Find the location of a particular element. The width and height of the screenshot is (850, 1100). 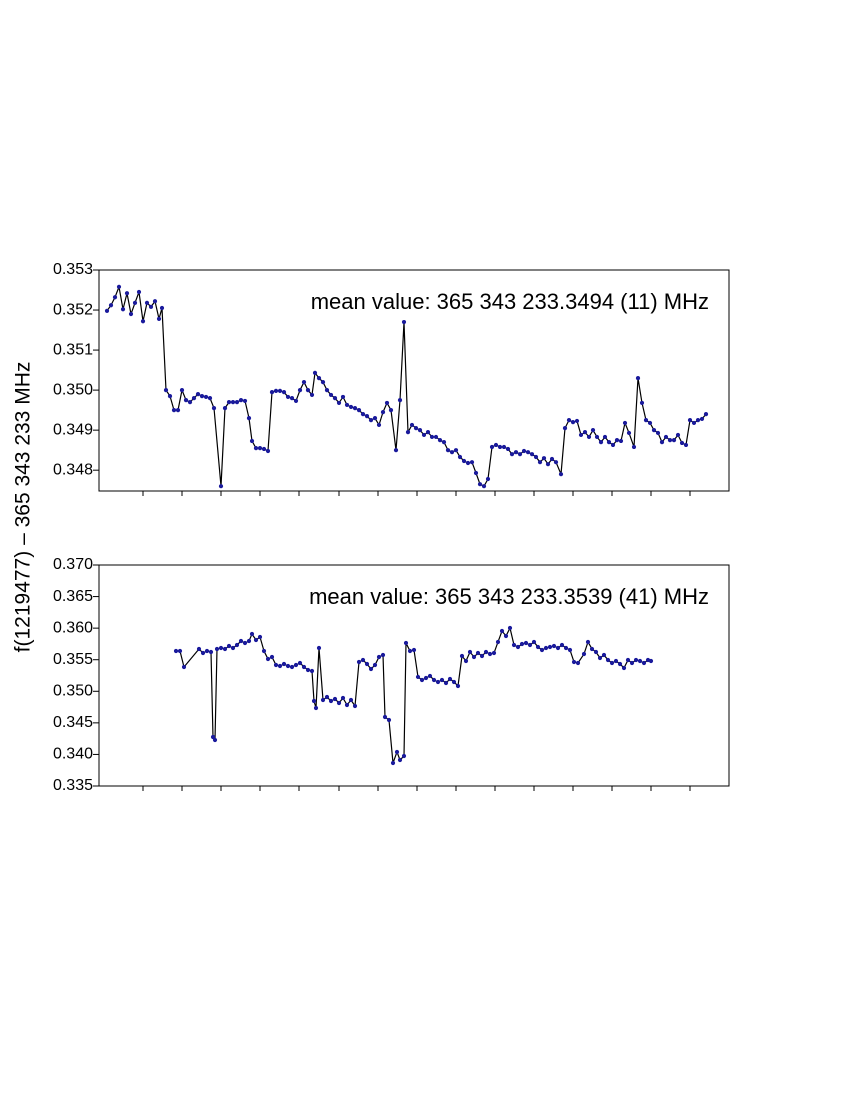

y-tick-label: 0.345 is located at coordinates (73, 722).